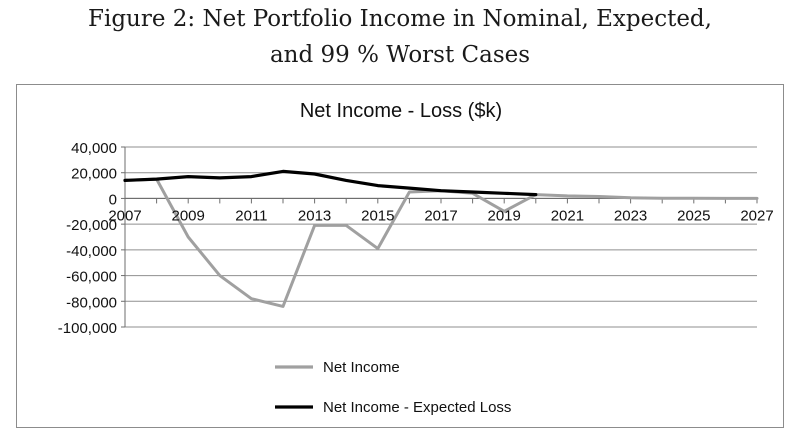 Image resolution: width=800 pixels, height=436 pixels. I want to click on chart-title: Net Income - Loss ($k), so click(401, 111).